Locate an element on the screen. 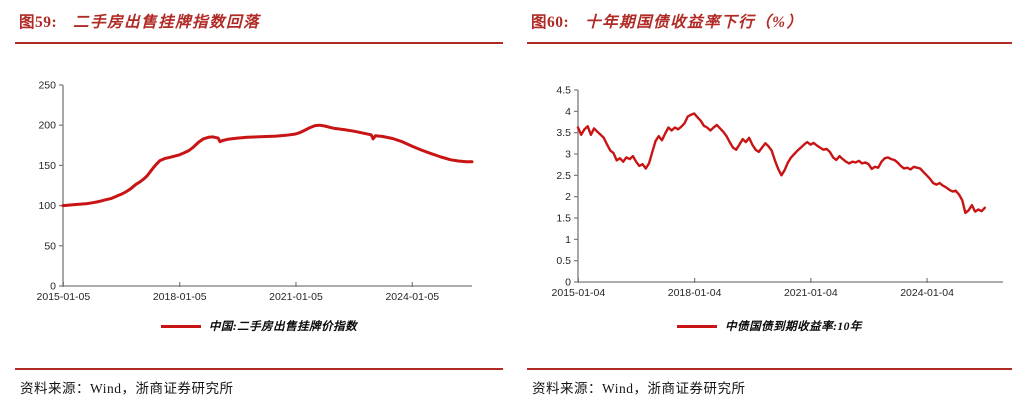  figure-59-legend-line-swatch is located at coordinates (180, 326).